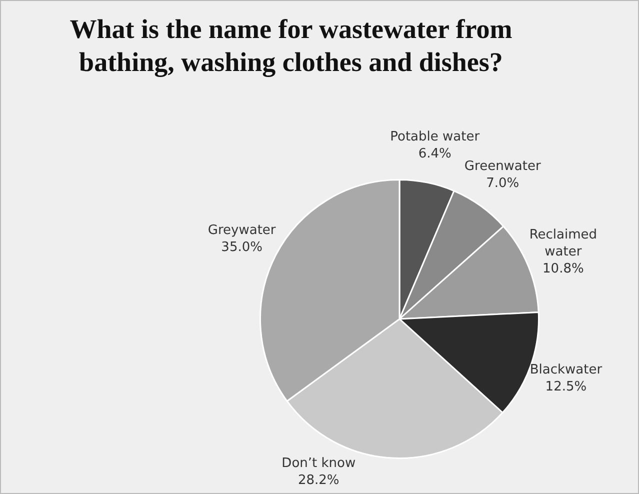 The image size is (639, 494). What do you see at coordinates (435, 137) in the screenshot?
I see `slice-label: Potable water` at bounding box center [435, 137].